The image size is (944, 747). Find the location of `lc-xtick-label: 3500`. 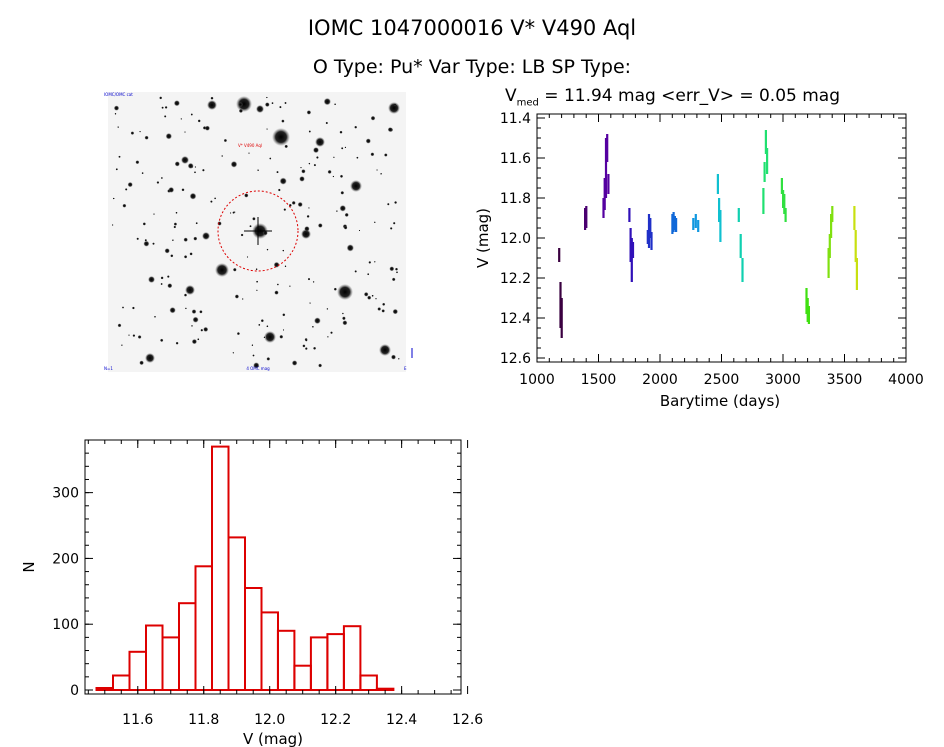

lc-xtick-label: 3500 is located at coordinates (845, 380).